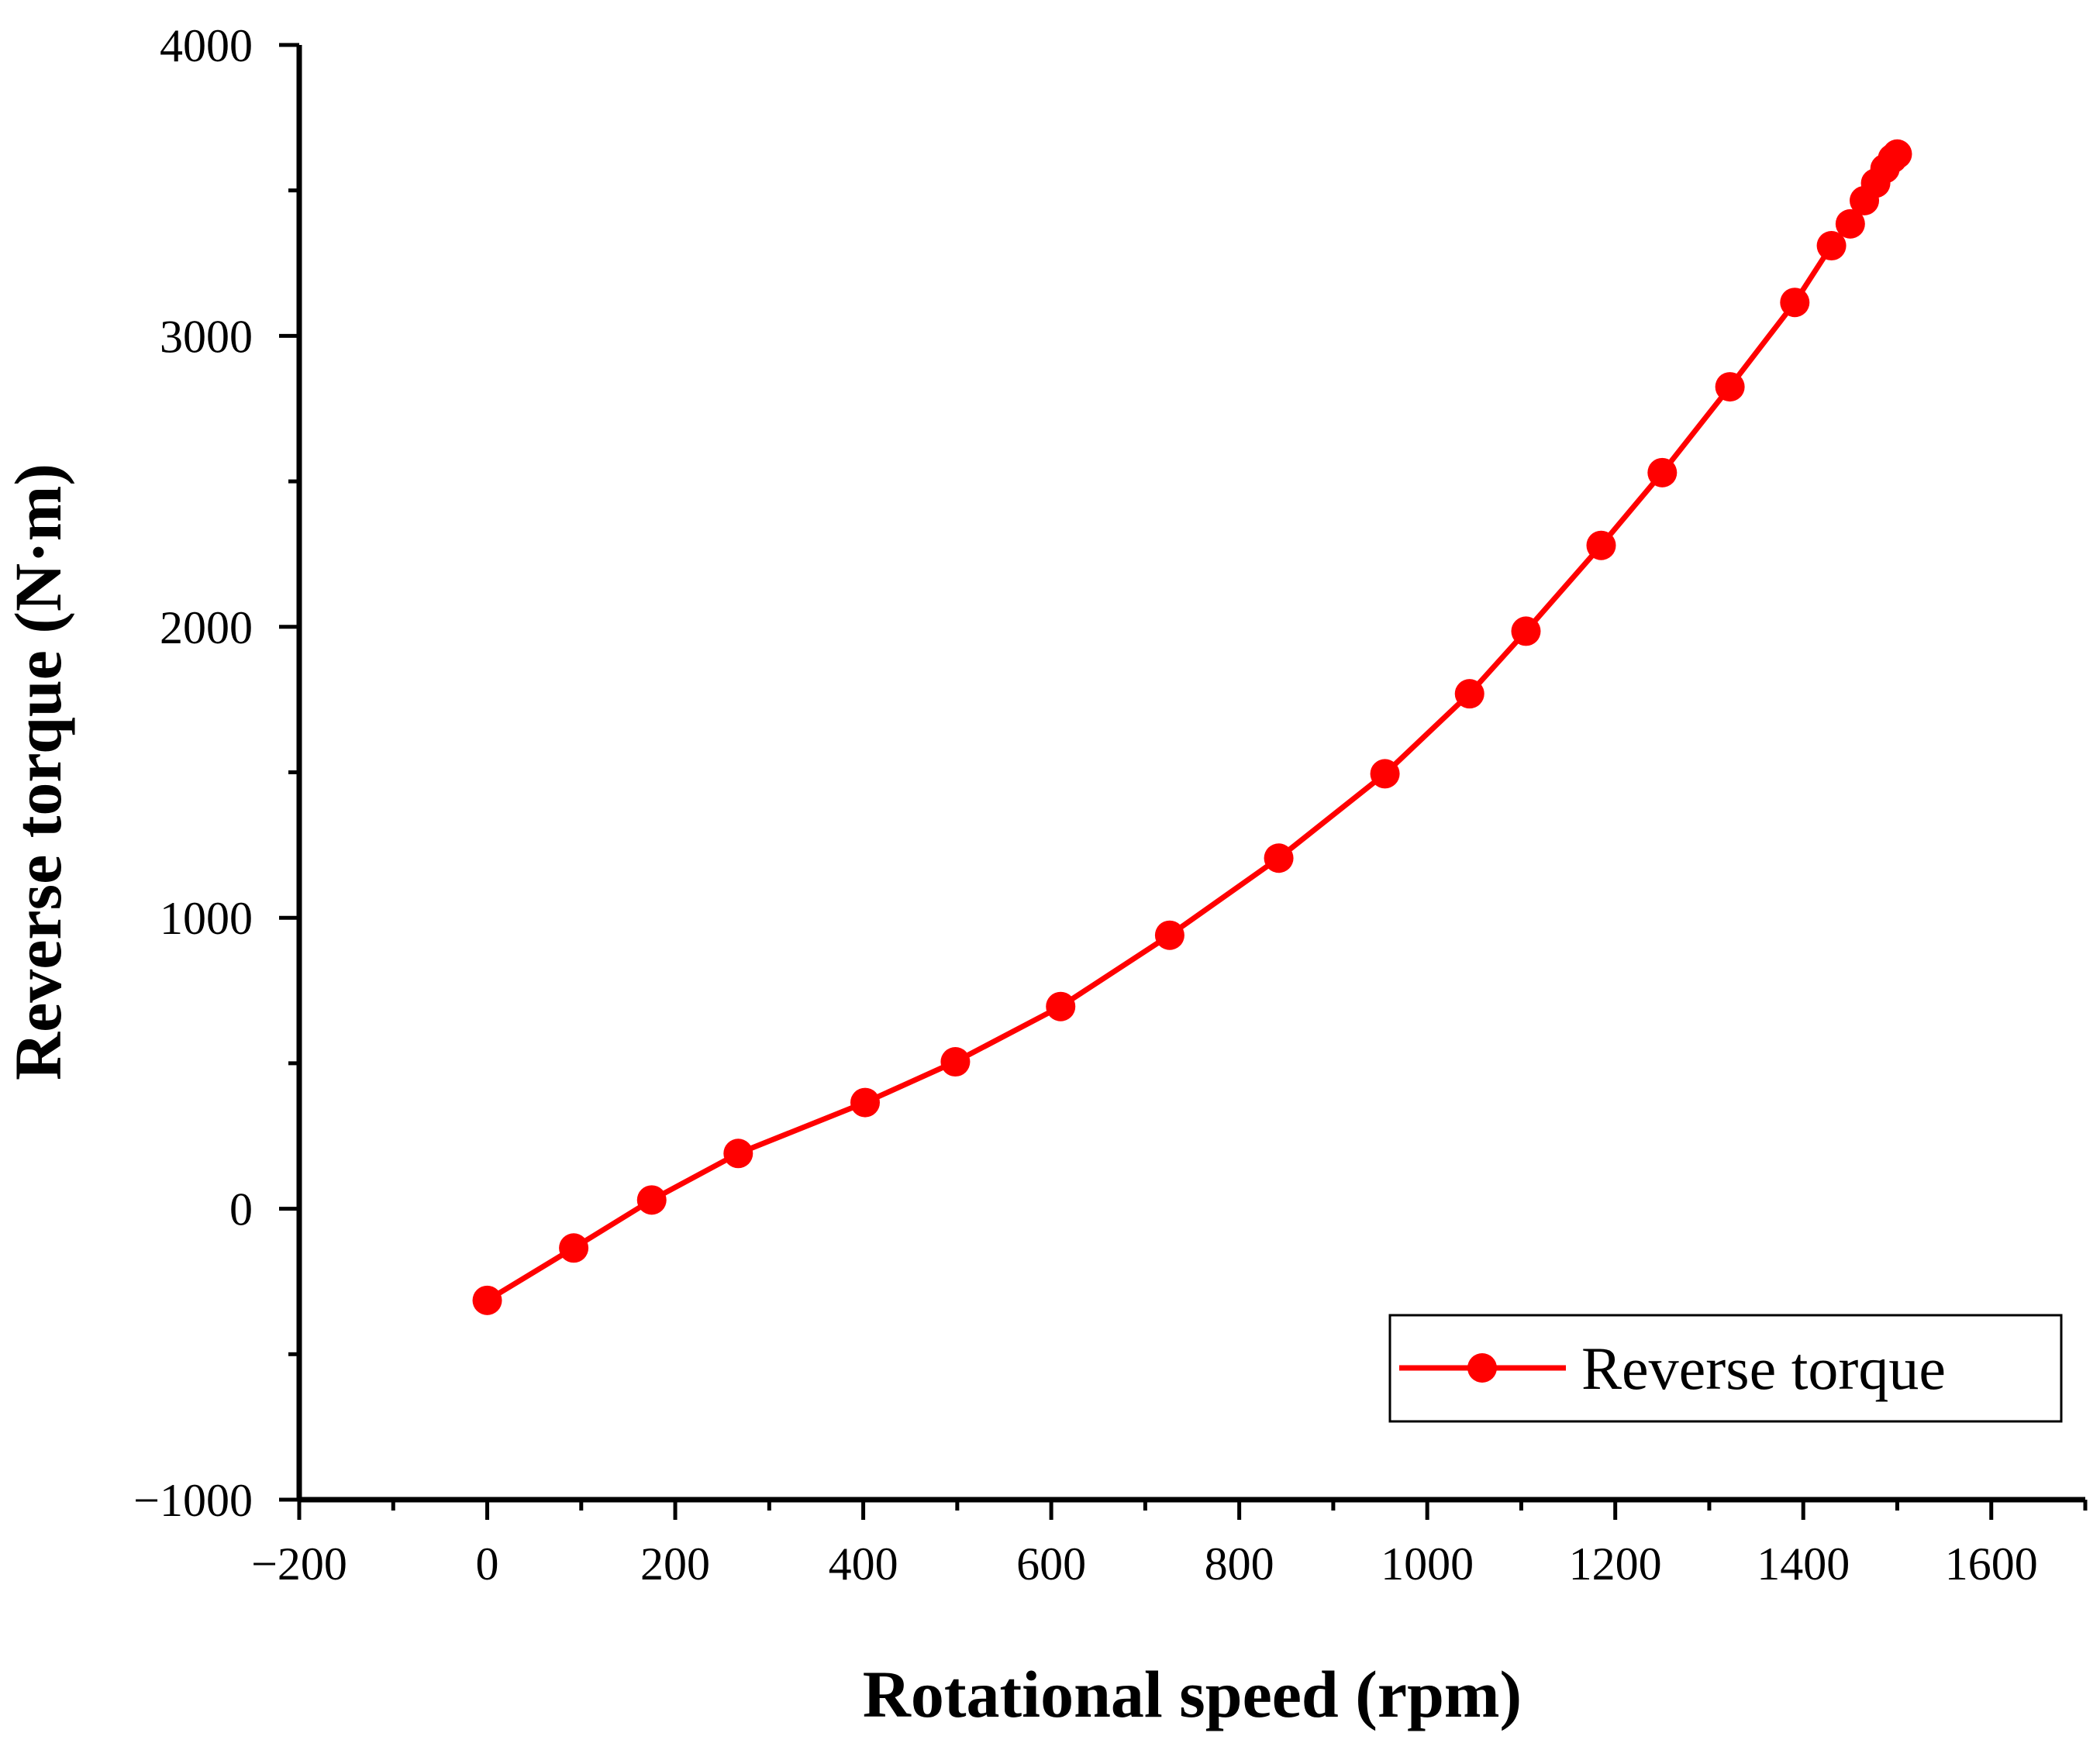 Image resolution: width=2100 pixels, height=1750 pixels. What do you see at coordinates (1169, 1545) in the screenshot?
I see `x-ticks: −200 0 200 400 600 800 1000 1200 1400 1600` at bounding box center [1169, 1545].